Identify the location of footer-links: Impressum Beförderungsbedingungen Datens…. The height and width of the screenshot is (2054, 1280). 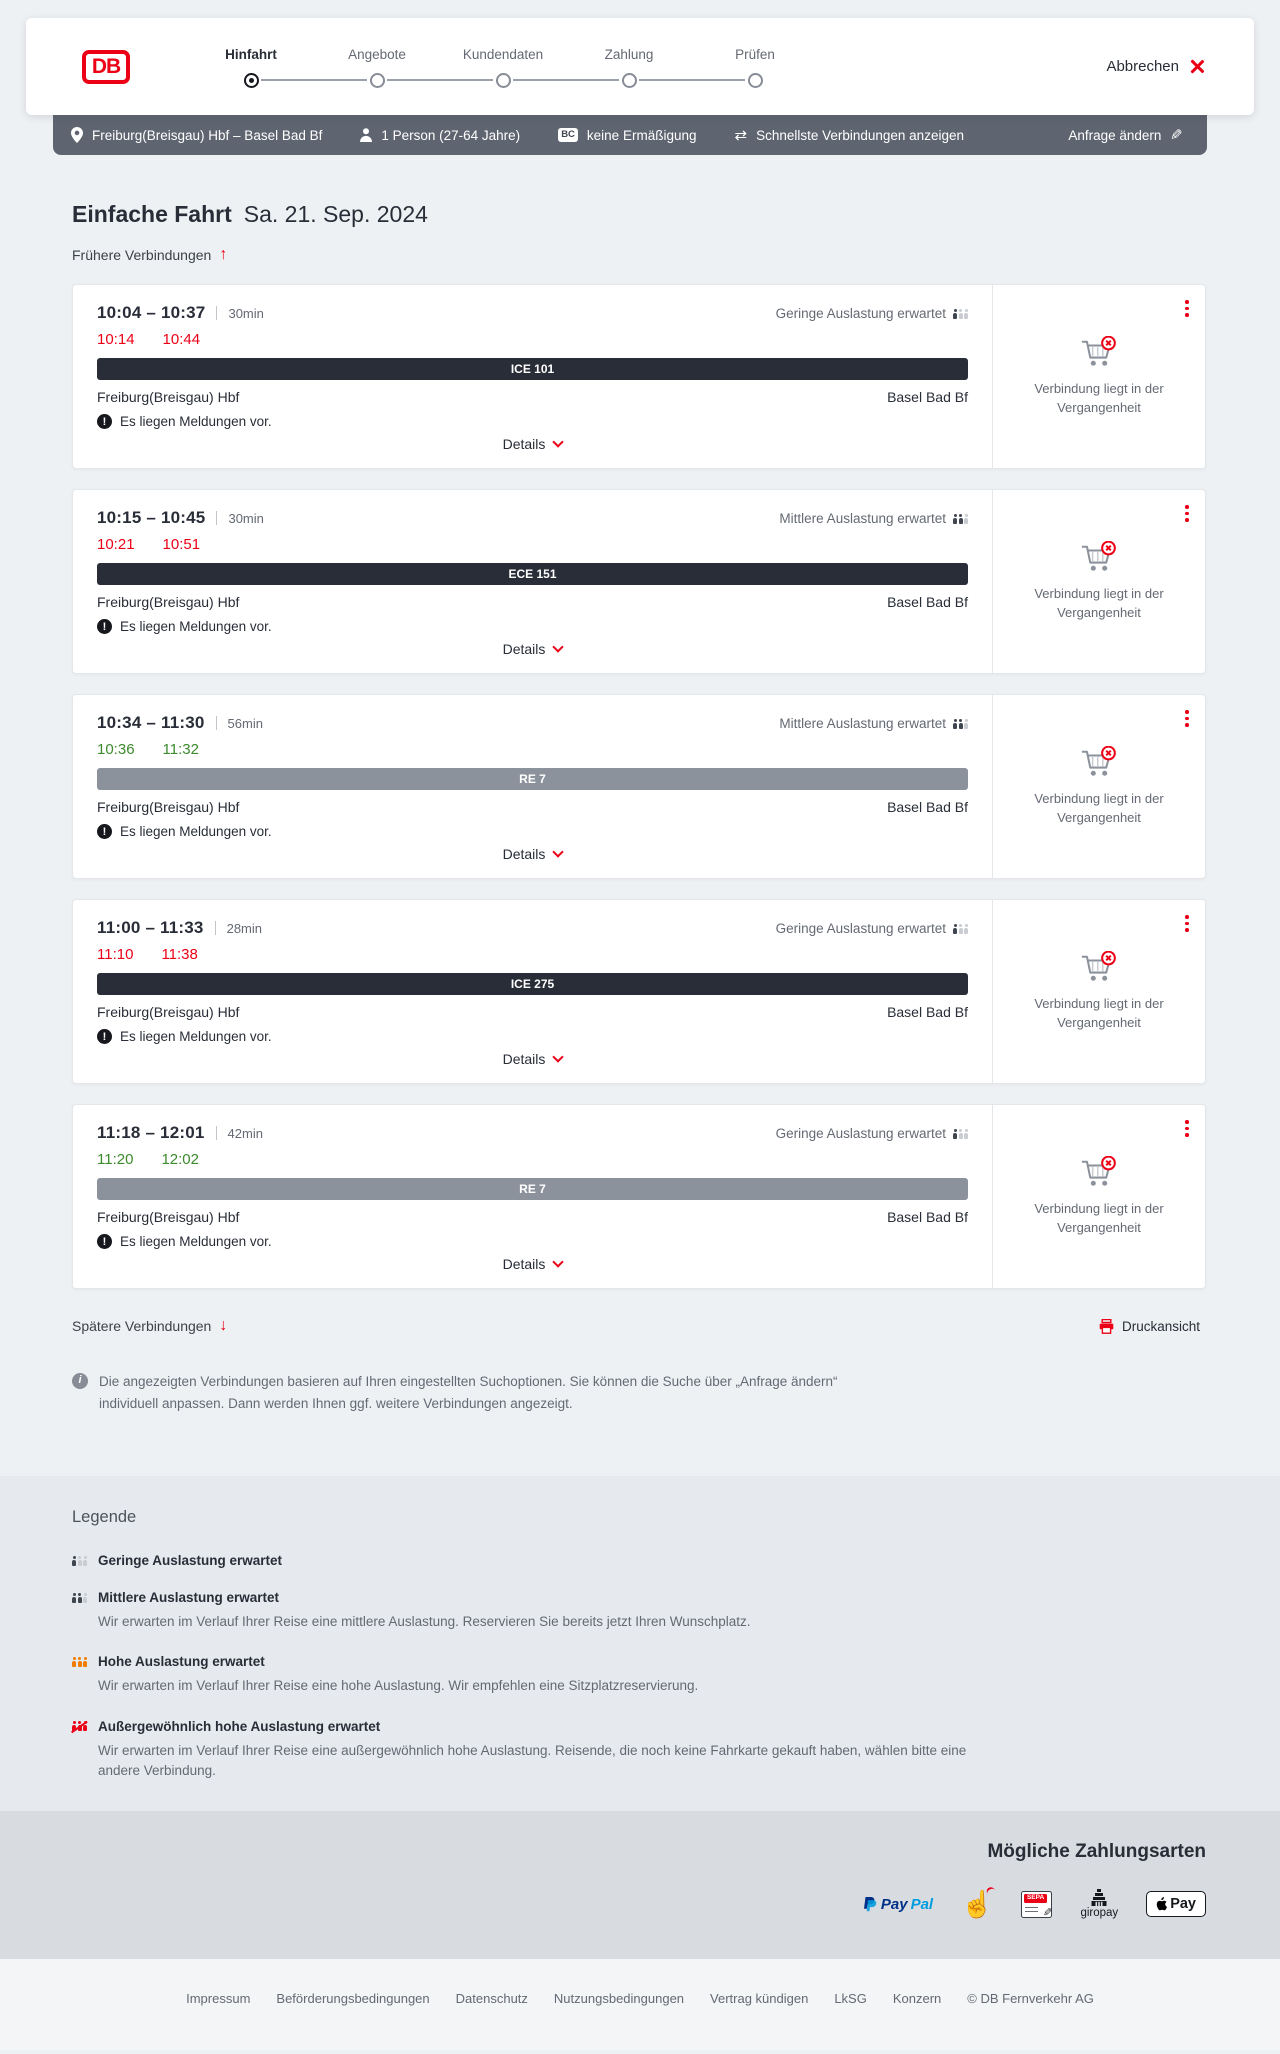
(640, 1998).